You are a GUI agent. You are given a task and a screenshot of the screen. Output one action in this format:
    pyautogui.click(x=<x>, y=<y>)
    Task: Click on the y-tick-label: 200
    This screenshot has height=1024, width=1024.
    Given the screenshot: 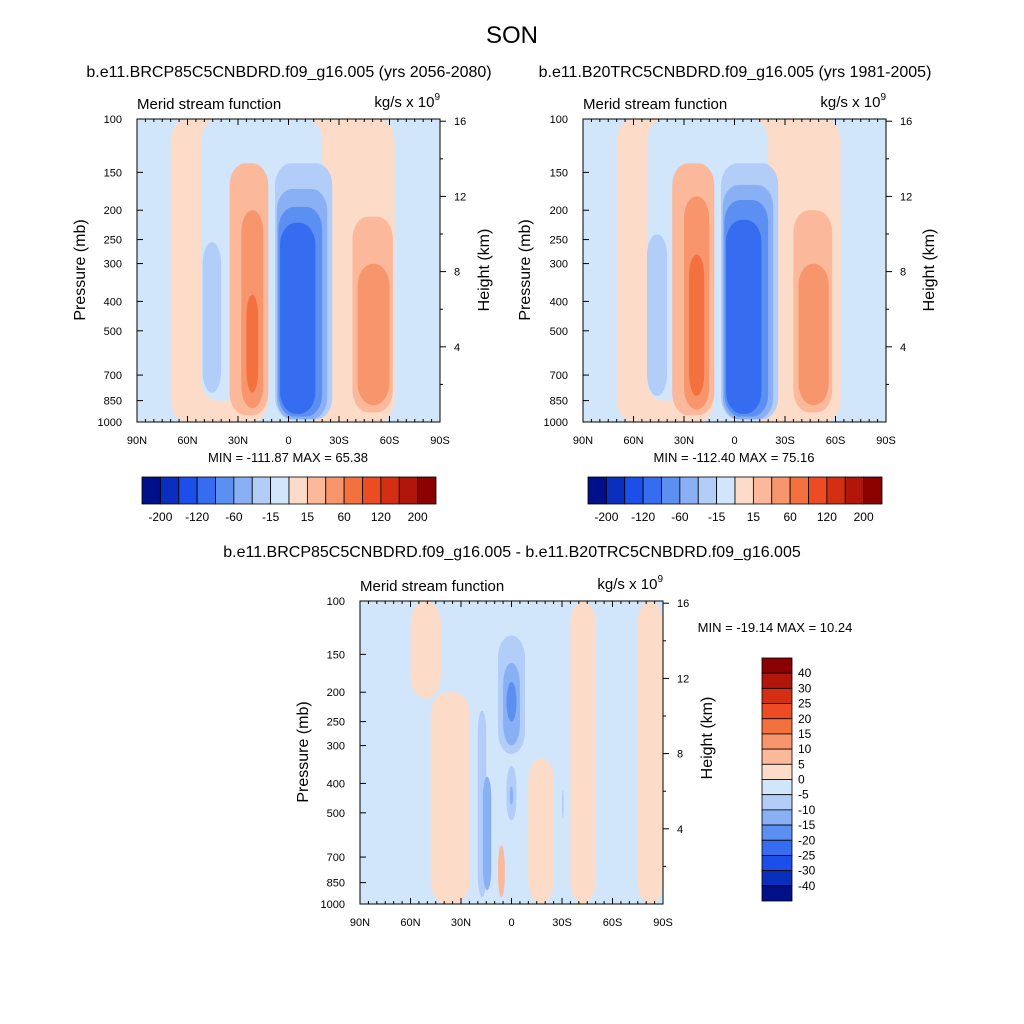 What is the action you would take?
    pyautogui.click(x=113, y=211)
    